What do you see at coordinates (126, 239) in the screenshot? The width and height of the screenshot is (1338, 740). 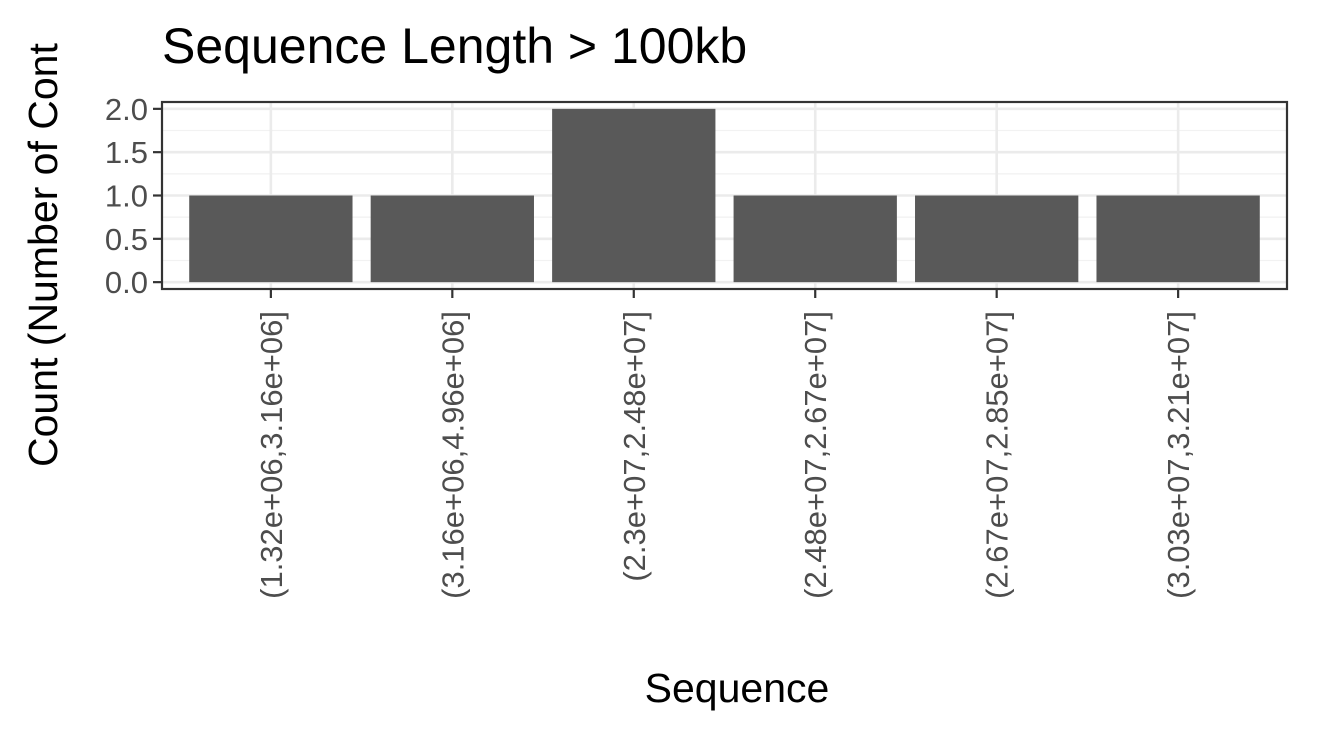 I see `y-tick-label: 0.5` at bounding box center [126, 239].